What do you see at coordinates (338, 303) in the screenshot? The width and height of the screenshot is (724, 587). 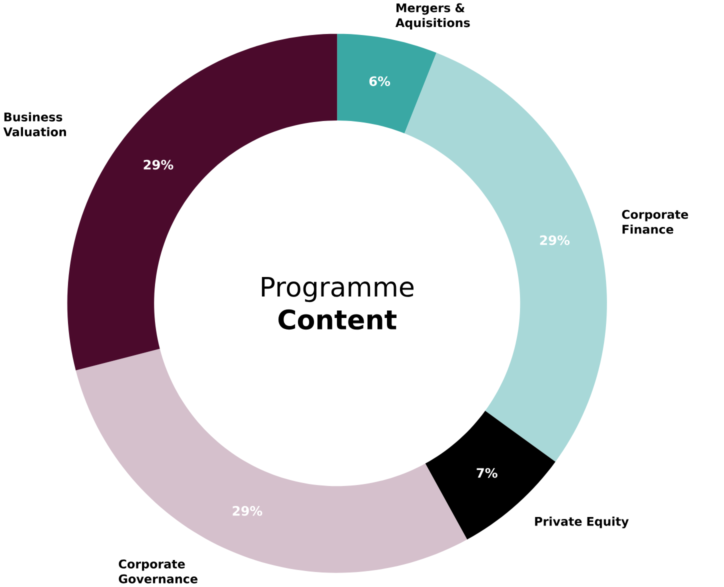 I see `text: Programme Content` at bounding box center [338, 303].